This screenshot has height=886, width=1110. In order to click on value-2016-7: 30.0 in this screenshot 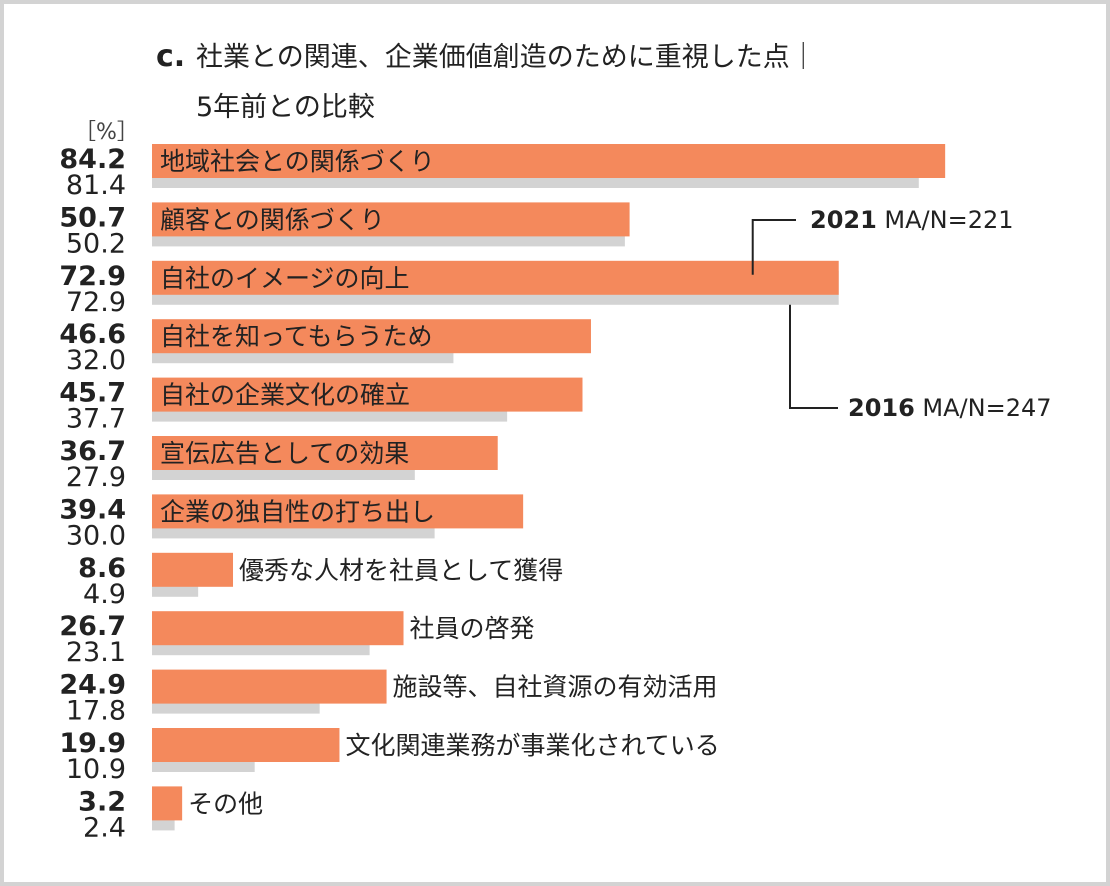, I will do `click(96, 535)`.